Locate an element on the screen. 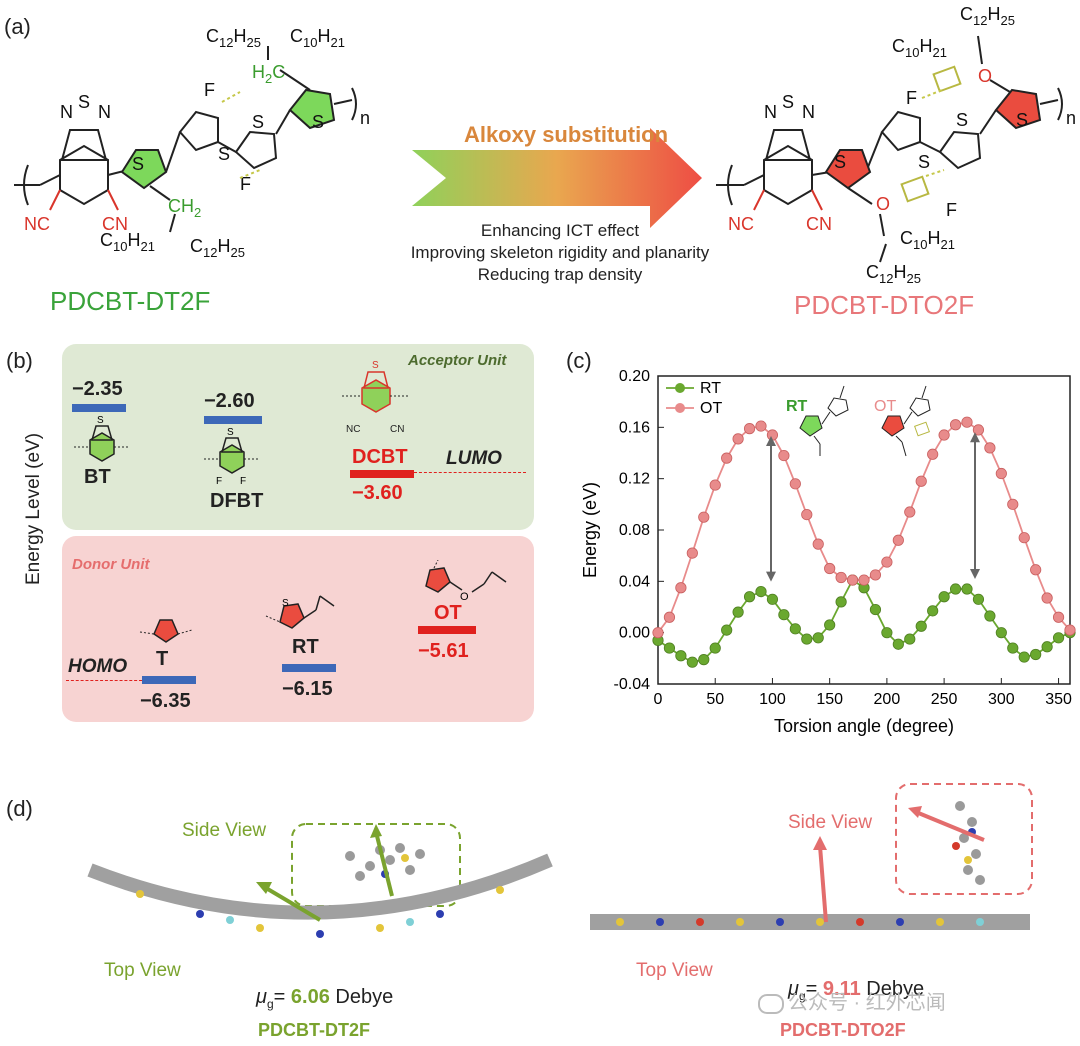  y-tick-label: 0.12 is located at coordinates (634, 479).